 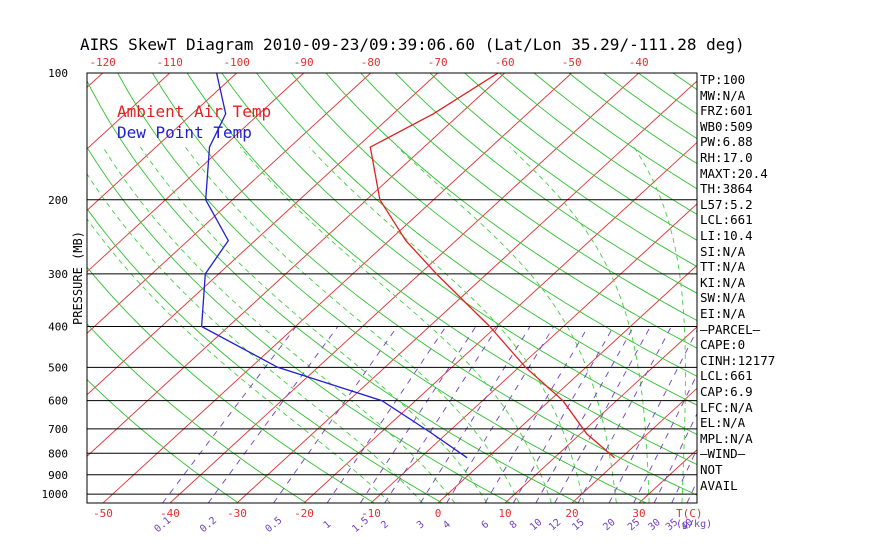 What do you see at coordinates (170, 513) in the screenshot?
I see `bottom-temp-tick-label: -40` at bounding box center [170, 513].